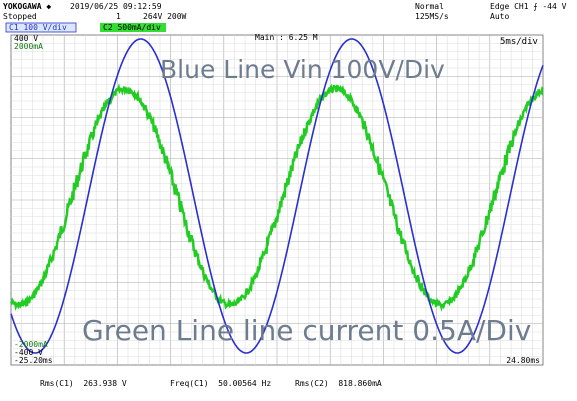  Describe the element at coordinates (38, 27) in the screenshot. I see `c1-label: C1 100 V/div` at that location.